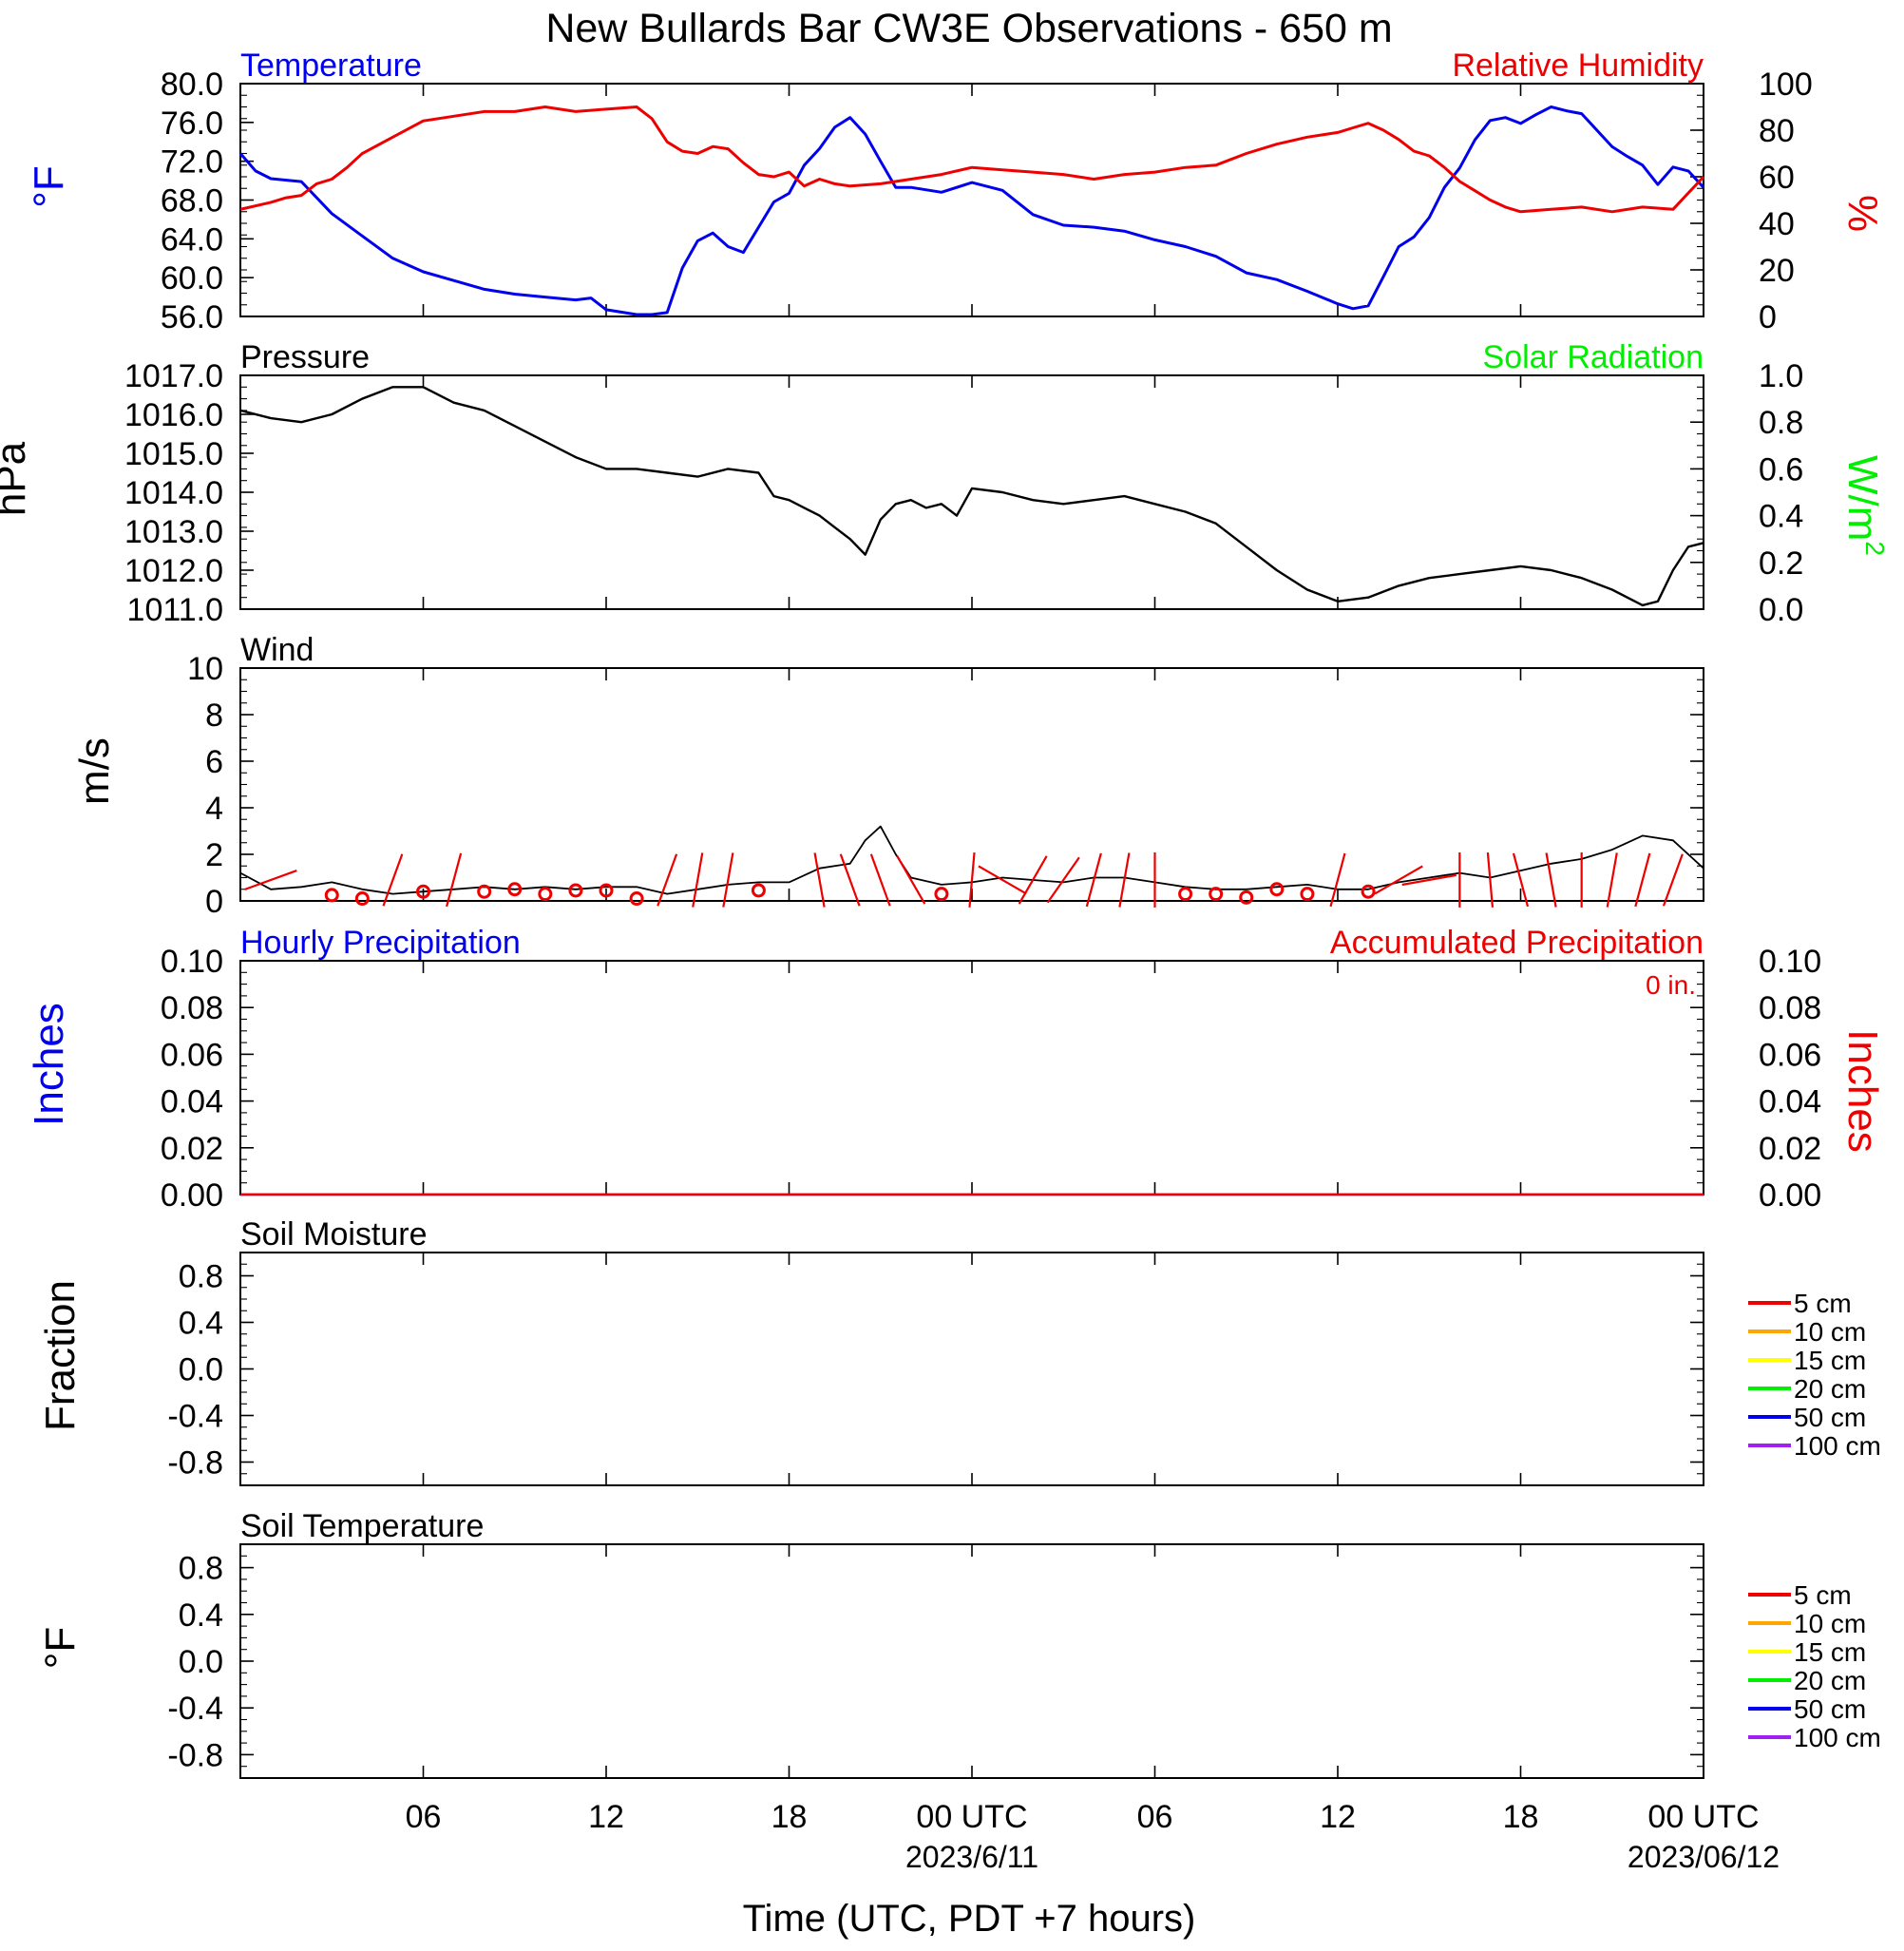 The width and height of the screenshot is (1904, 1951). I want to click on y-tick-label: 1014.0, so click(174, 493).